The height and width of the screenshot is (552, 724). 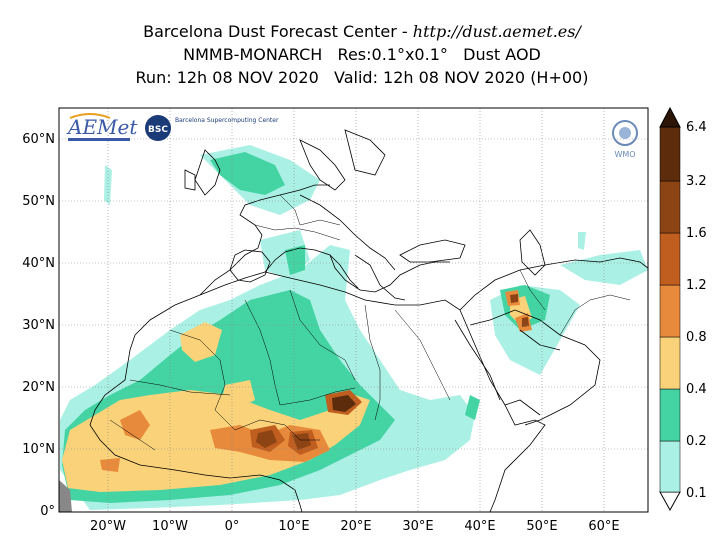 What do you see at coordinates (696, 493) in the screenshot?
I see `colorbar-label: 0.1` at bounding box center [696, 493].